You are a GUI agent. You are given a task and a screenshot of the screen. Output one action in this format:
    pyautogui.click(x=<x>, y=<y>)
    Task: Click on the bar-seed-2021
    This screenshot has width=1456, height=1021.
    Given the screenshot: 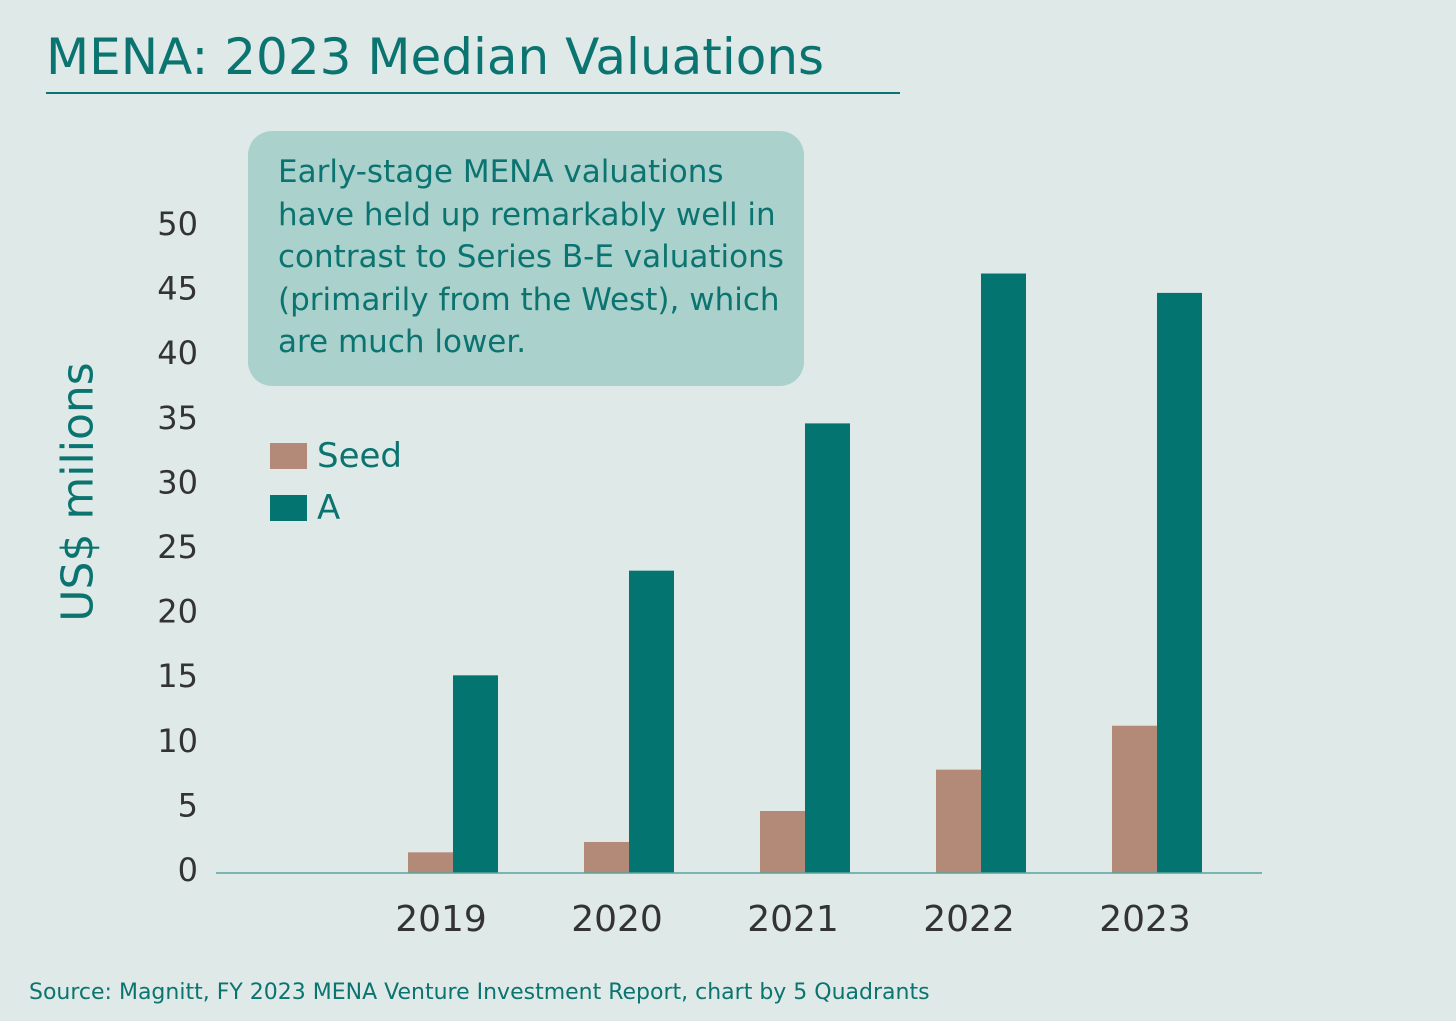 What is the action you would take?
    pyautogui.click(x=782, y=841)
    